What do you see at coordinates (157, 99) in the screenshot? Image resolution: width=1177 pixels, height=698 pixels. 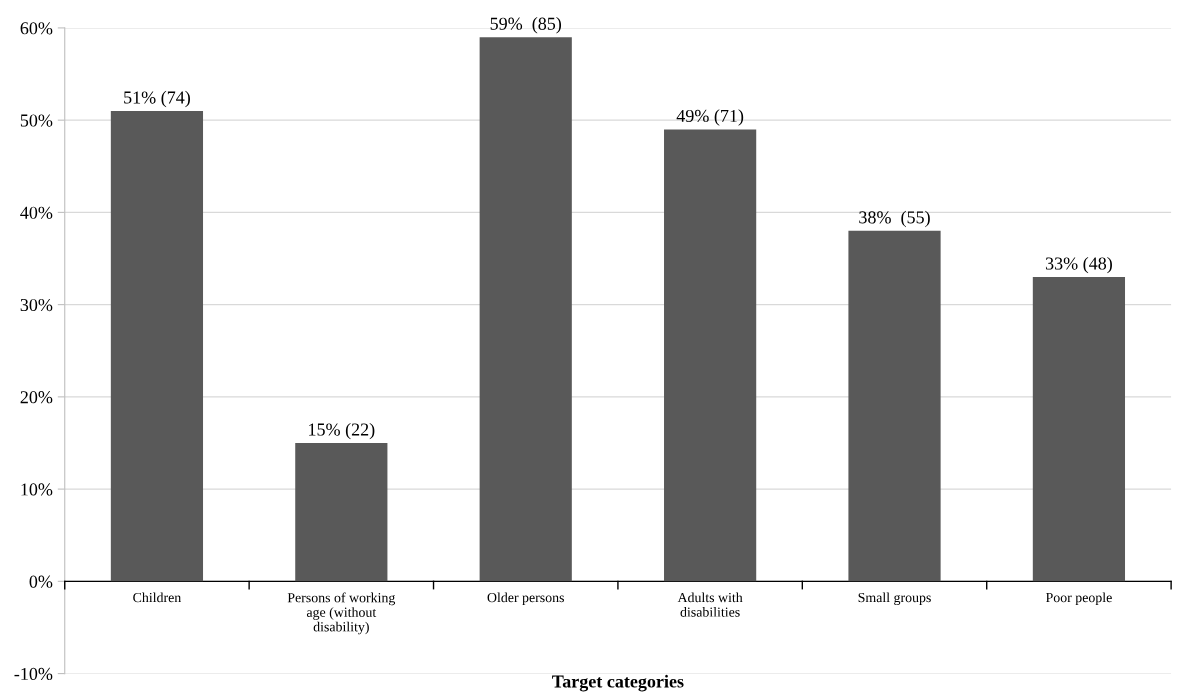 I see `data-label: 51% (74)` at bounding box center [157, 99].